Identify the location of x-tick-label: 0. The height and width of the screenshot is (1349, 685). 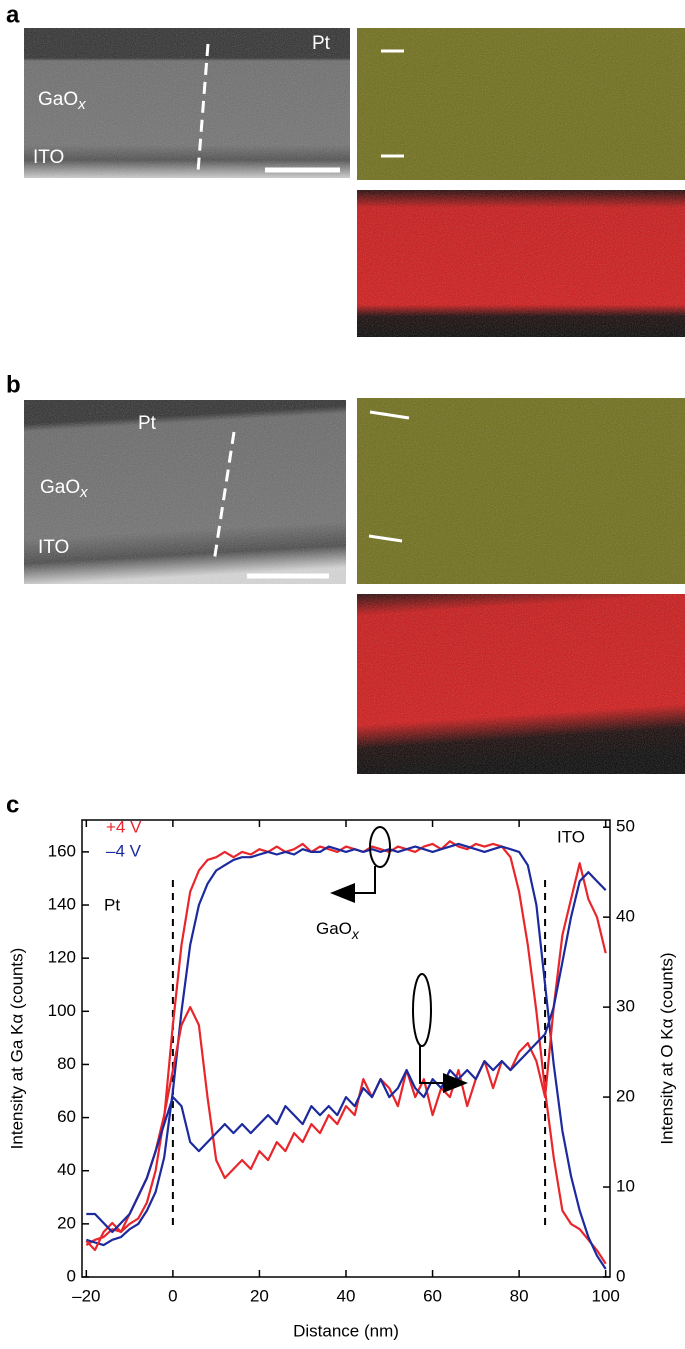
(172, 1295).